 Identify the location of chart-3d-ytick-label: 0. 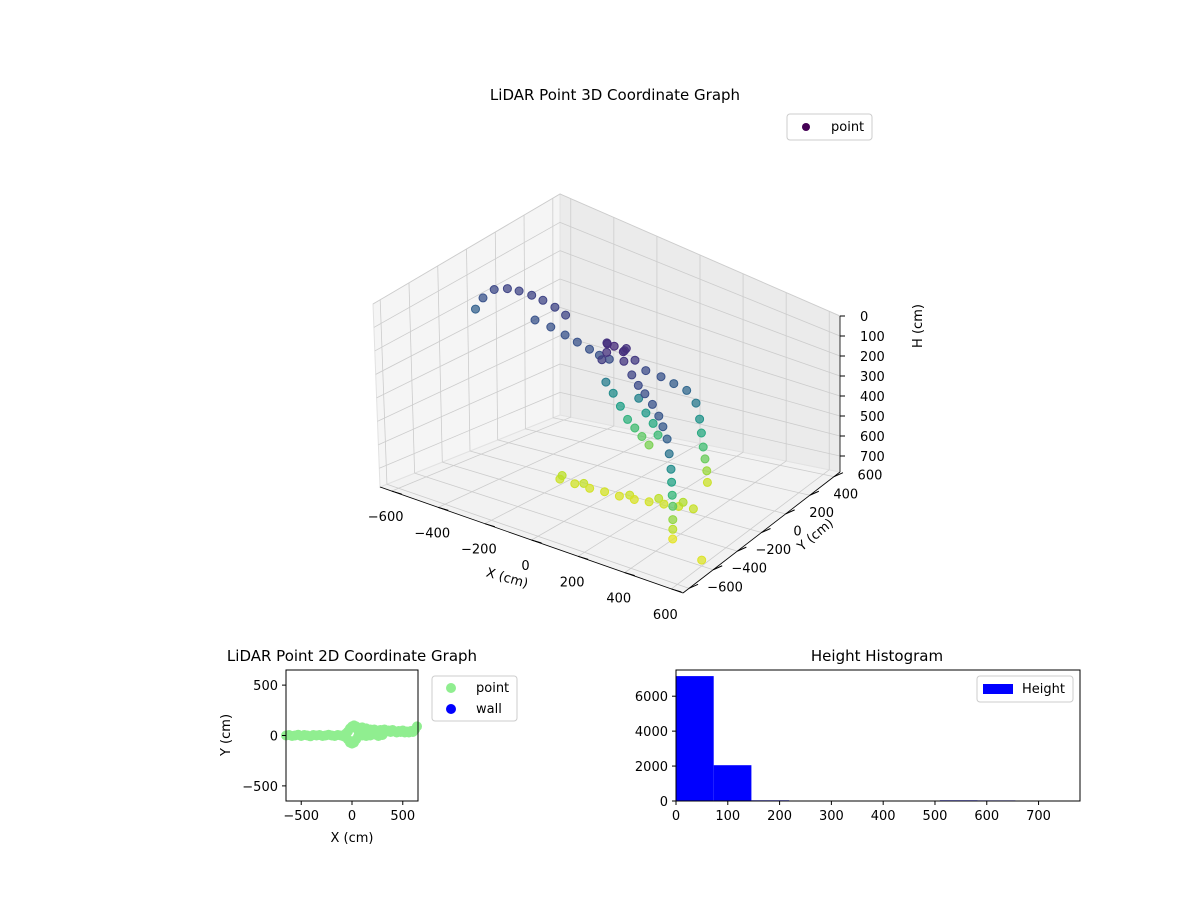
(797, 532).